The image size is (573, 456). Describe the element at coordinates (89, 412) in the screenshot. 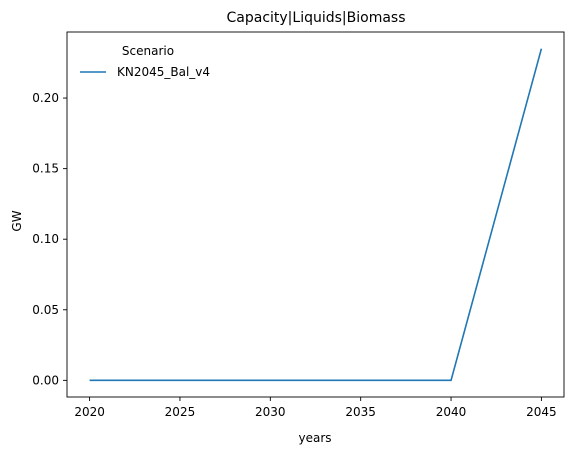

I see `x-tick-label: 2020` at that location.